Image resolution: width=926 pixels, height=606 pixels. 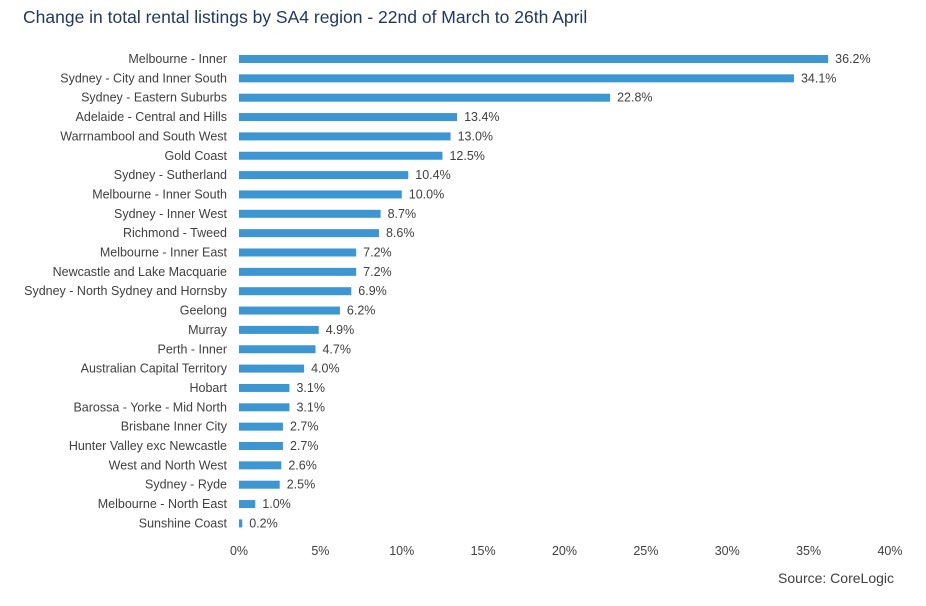 What do you see at coordinates (634, 98) in the screenshot?
I see `value-label: 22.8%` at bounding box center [634, 98].